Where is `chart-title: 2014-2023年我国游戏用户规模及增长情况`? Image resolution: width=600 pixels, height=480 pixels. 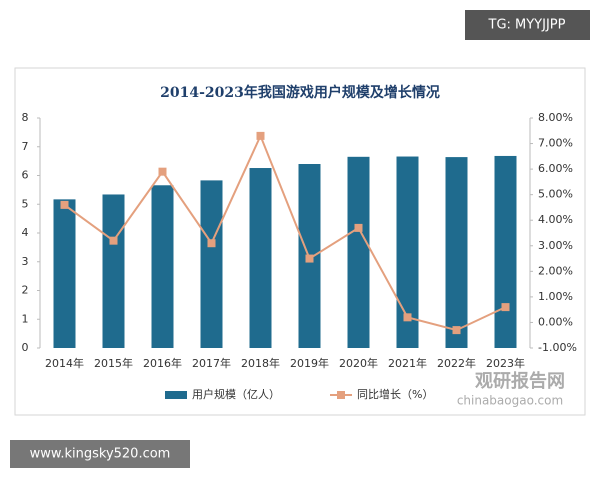 chart-title: 2014-2023年我国游戏用户规模及增长情况 is located at coordinates (300, 92).